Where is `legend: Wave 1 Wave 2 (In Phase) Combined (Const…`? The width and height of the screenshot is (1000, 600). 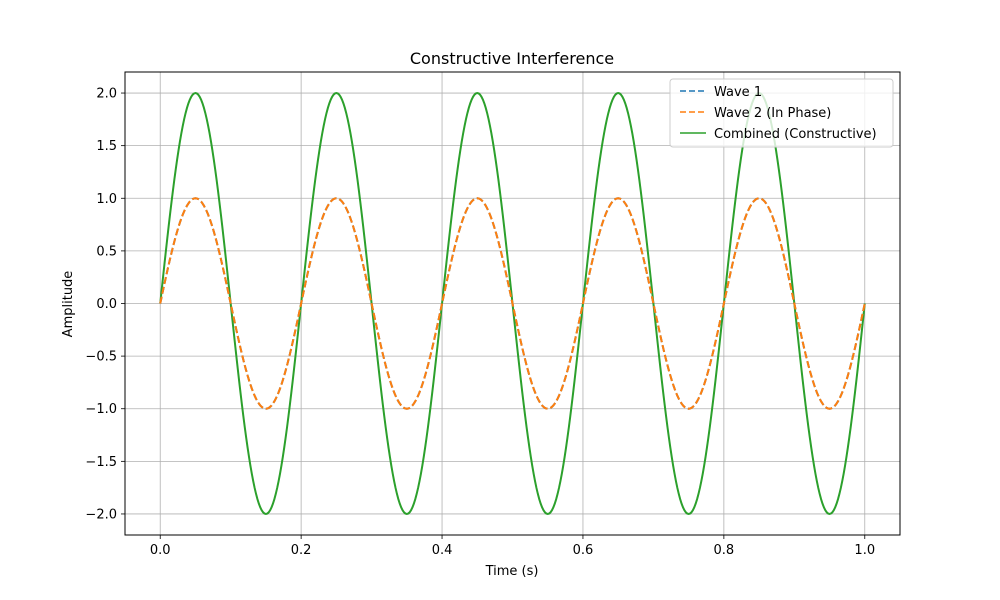
legend: Wave 1 Wave 2 (In Phase) Combined (Const… is located at coordinates (781, 113).